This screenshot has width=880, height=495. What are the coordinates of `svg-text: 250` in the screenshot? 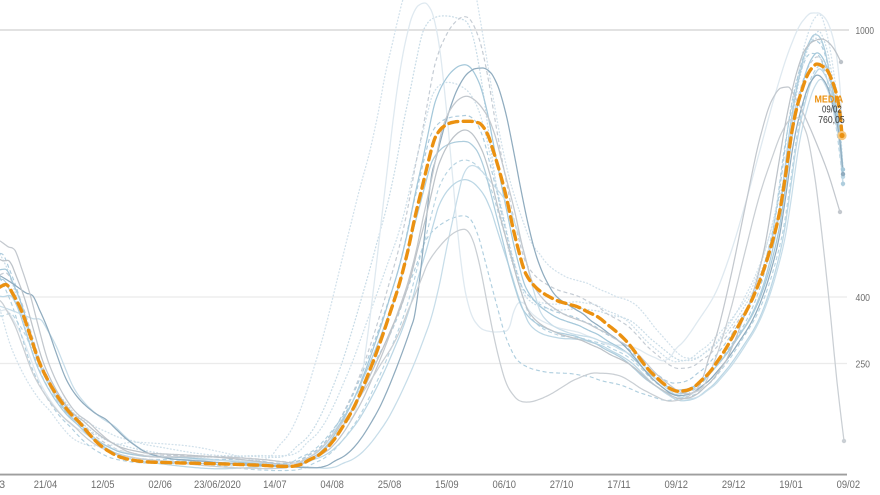 It's located at (863, 364).